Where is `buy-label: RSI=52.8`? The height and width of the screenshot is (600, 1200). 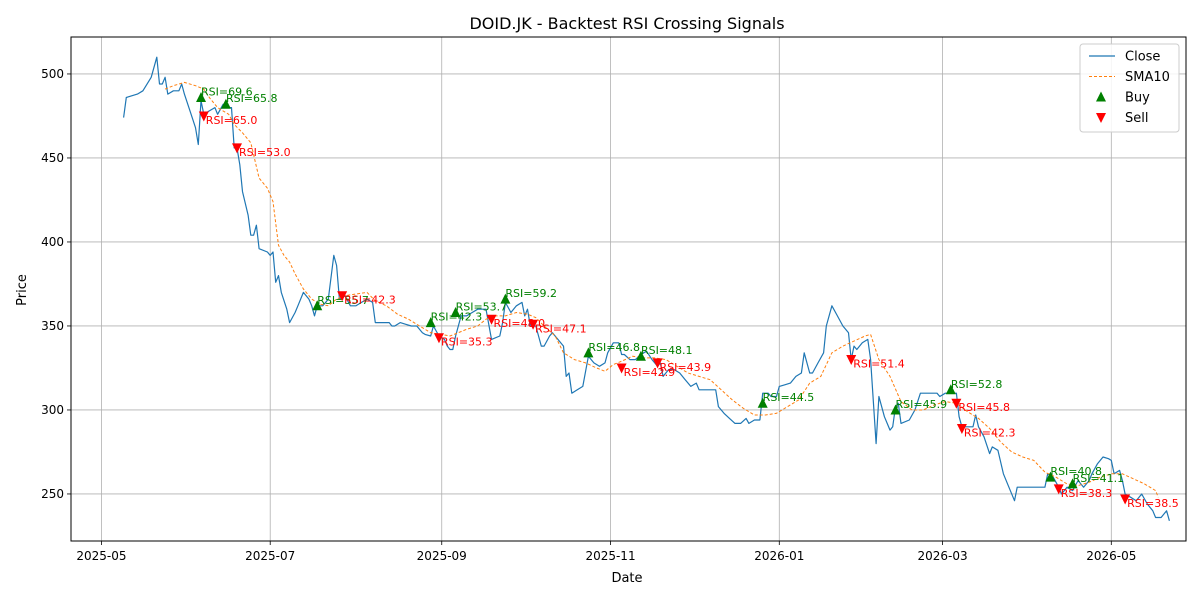 buy-label: RSI=52.8 is located at coordinates (977, 384).